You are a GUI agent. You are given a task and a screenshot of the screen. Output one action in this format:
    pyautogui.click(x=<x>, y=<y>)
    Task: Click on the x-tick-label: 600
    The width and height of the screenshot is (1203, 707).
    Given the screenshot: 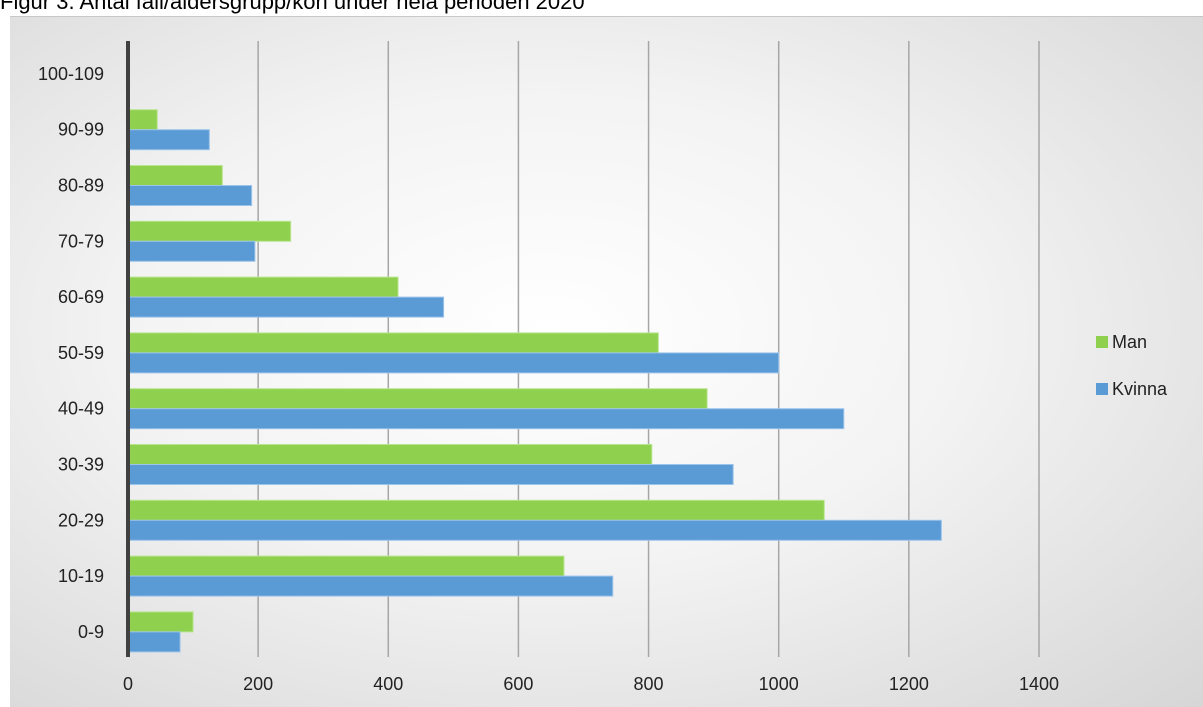 What is the action you would take?
    pyautogui.click(x=518, y=684)
    